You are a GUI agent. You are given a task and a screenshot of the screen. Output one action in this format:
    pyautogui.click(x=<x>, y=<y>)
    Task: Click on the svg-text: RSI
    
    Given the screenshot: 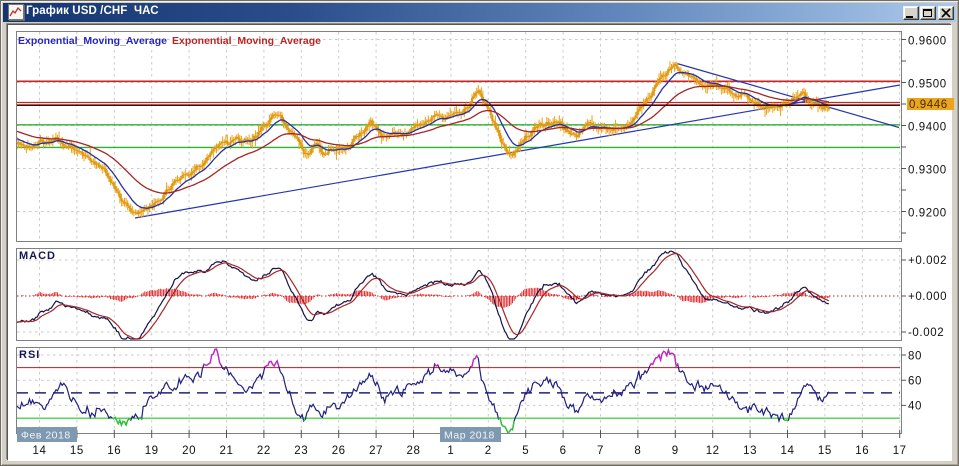 What is the action you would take?
    pyautogui.click(x=29, y=355)
    